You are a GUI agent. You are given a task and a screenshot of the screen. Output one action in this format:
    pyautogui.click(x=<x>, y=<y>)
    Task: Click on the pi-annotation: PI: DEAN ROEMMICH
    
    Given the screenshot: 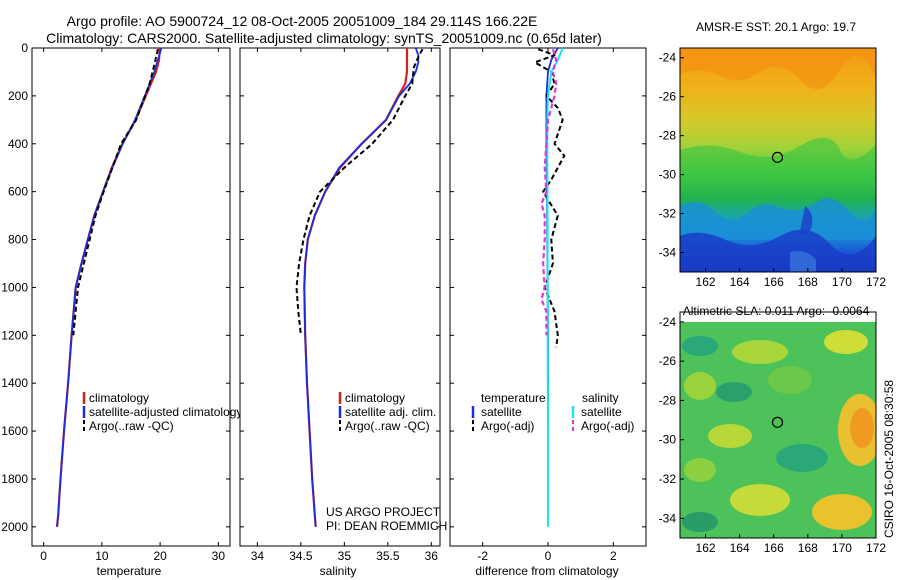 What is the action you would take?
    pyautogui.click(x=386, y=526)
    